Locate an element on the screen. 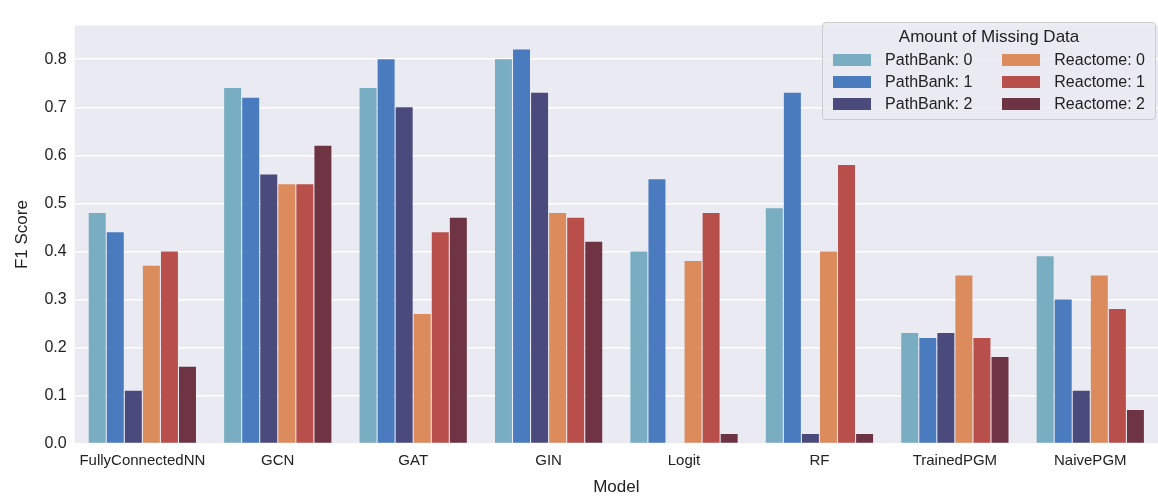 The width and height of the screenshot is (1158, 502). legend-label: Reactome: 0 is located at coordinates (1099, 60).